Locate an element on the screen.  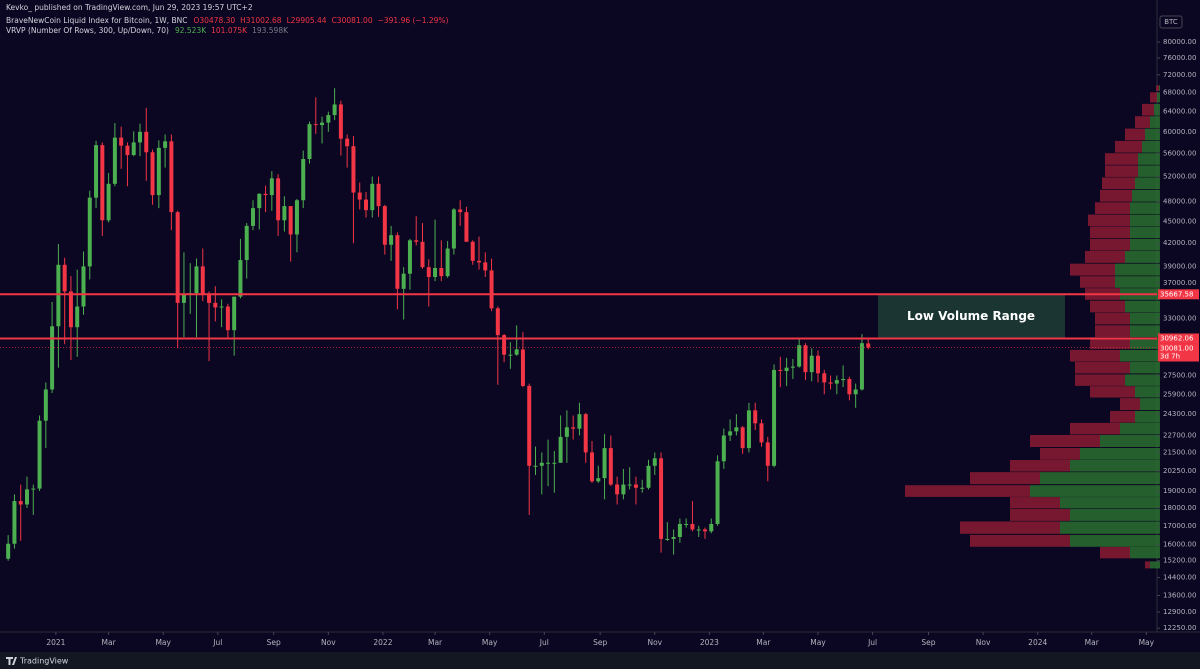
x-tick-label: Mar is located at coordinates (109, 642).